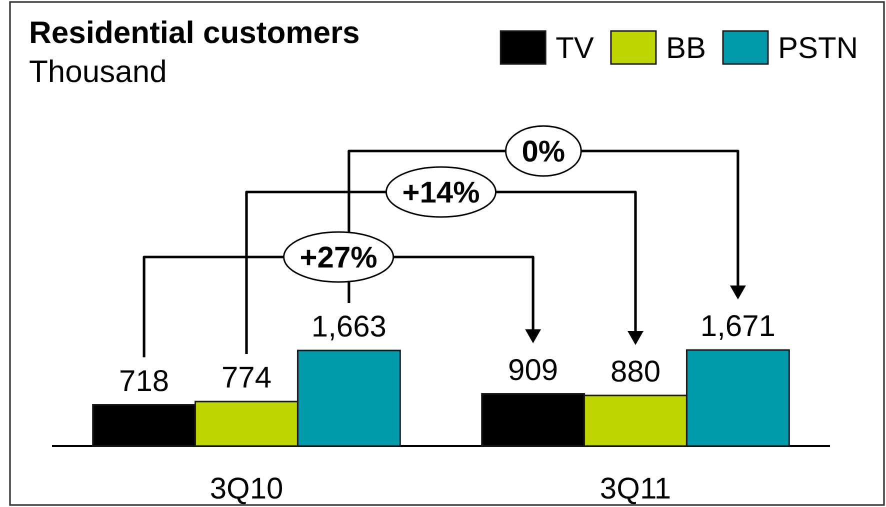 The height and width of the screenshot is (507, 886). I want to click on data-label: 880, so click(635, 371).